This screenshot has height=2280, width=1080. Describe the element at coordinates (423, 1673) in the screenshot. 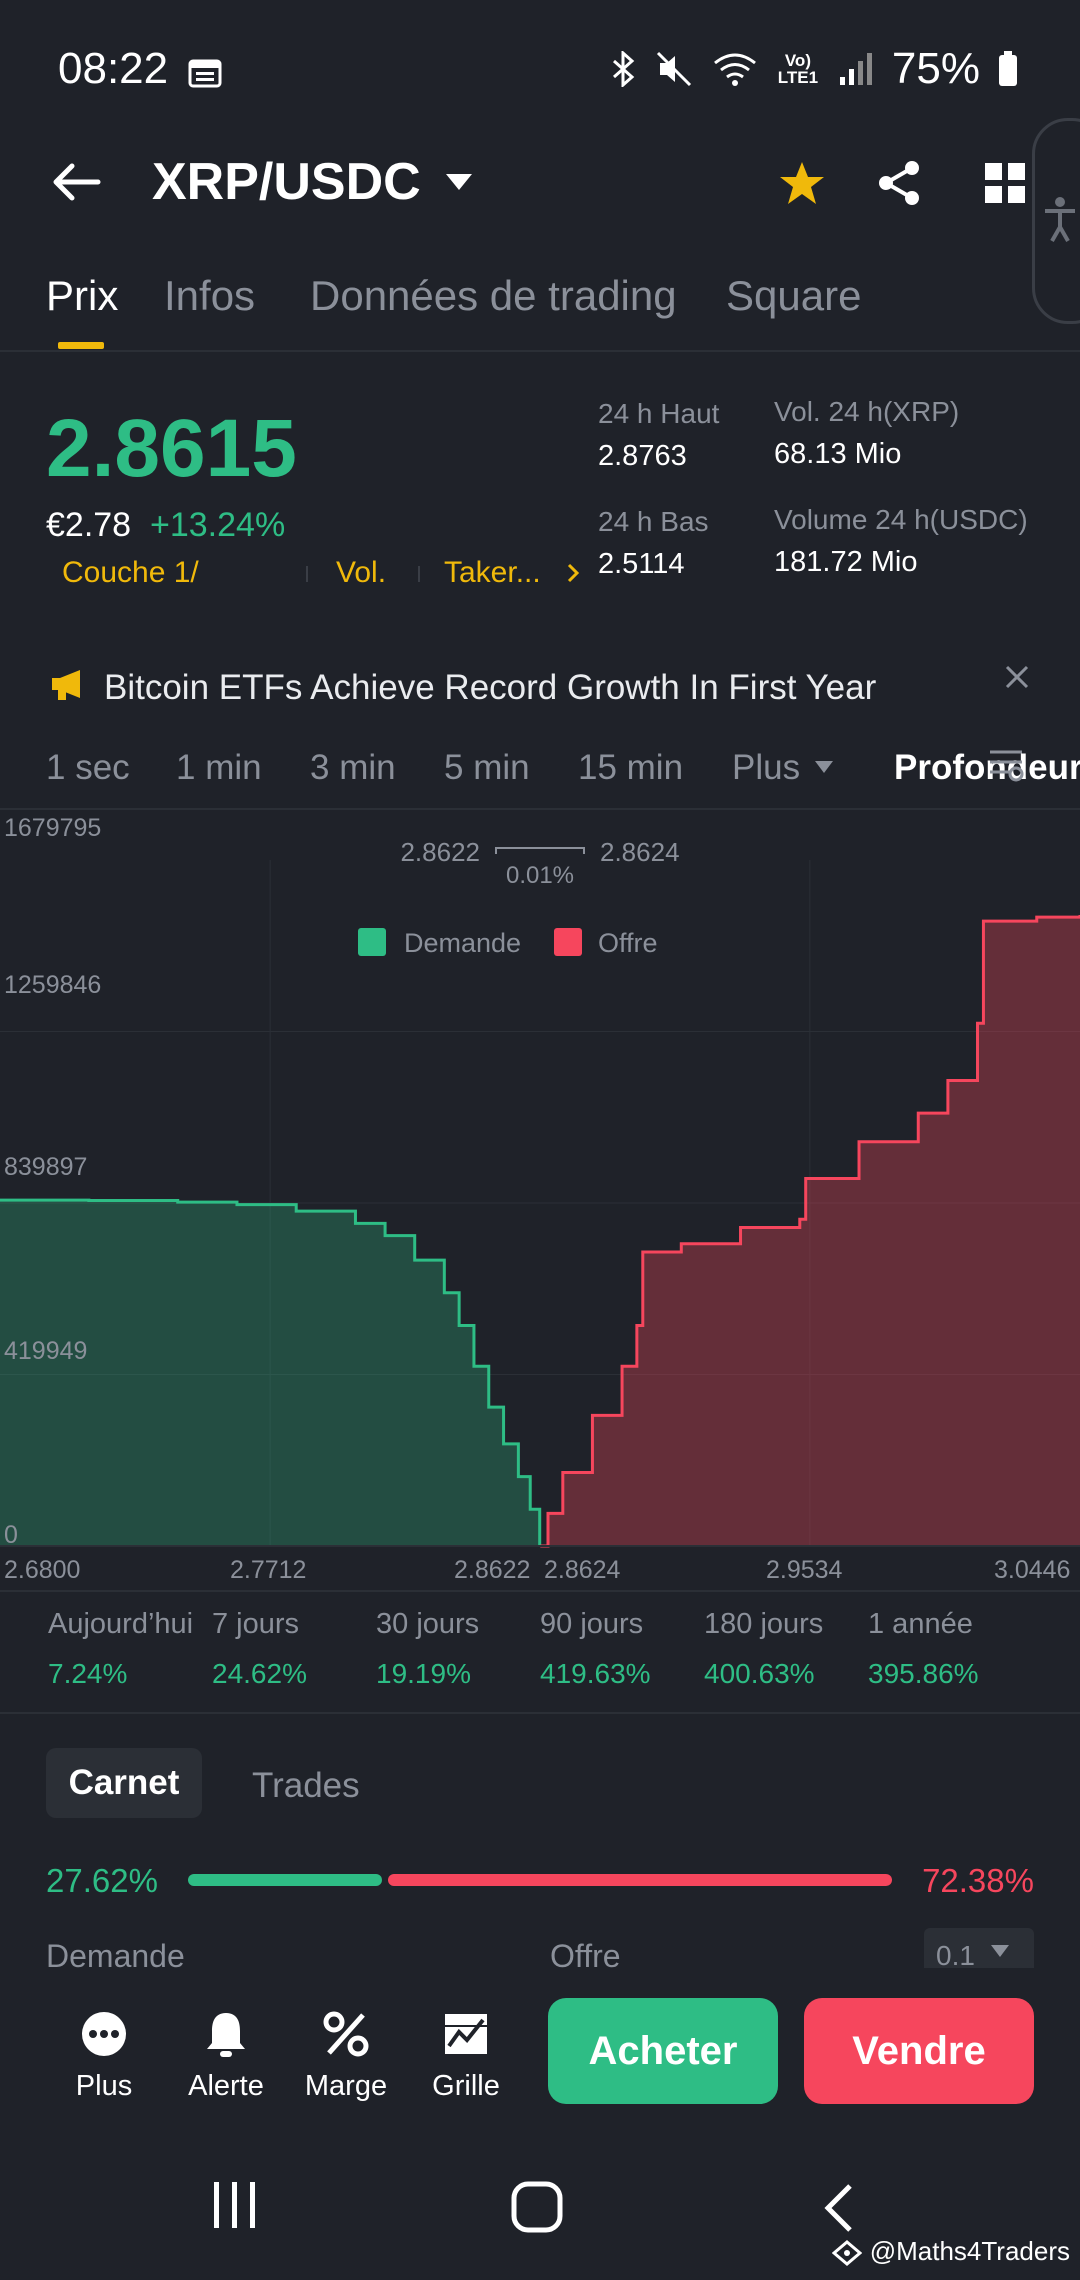

I see `perf-value: 19.19%` at that location.